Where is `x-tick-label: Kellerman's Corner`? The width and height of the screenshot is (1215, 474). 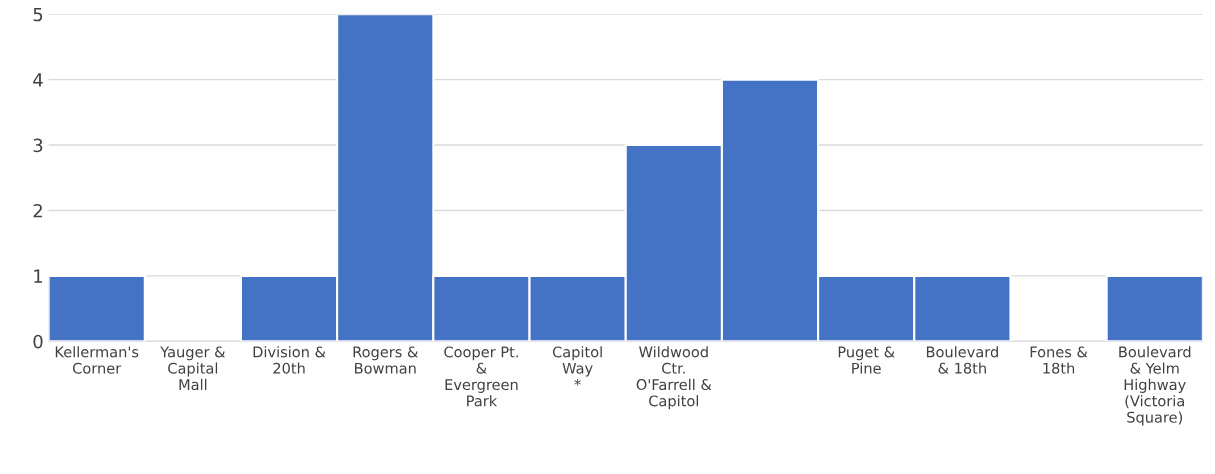
x-tick-label: Kellerman's Corner is located at coordinates (97, 360).